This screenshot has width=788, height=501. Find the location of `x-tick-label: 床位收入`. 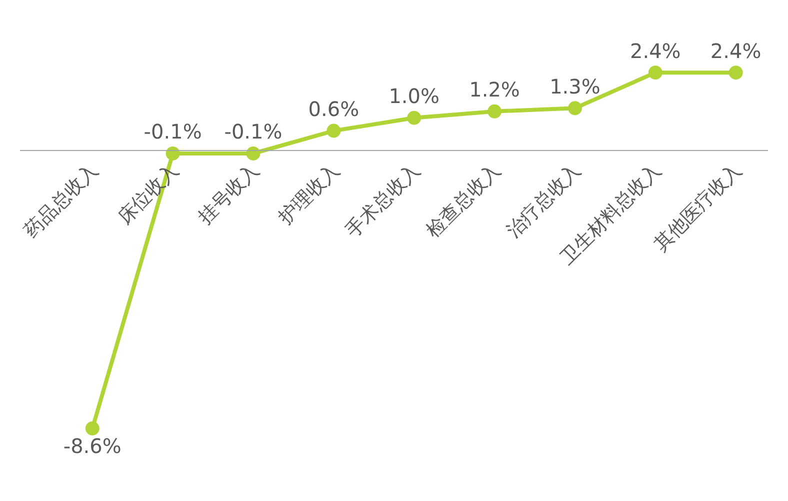

x-tick-label: 床位收入 is located at coordinates (149, 194).